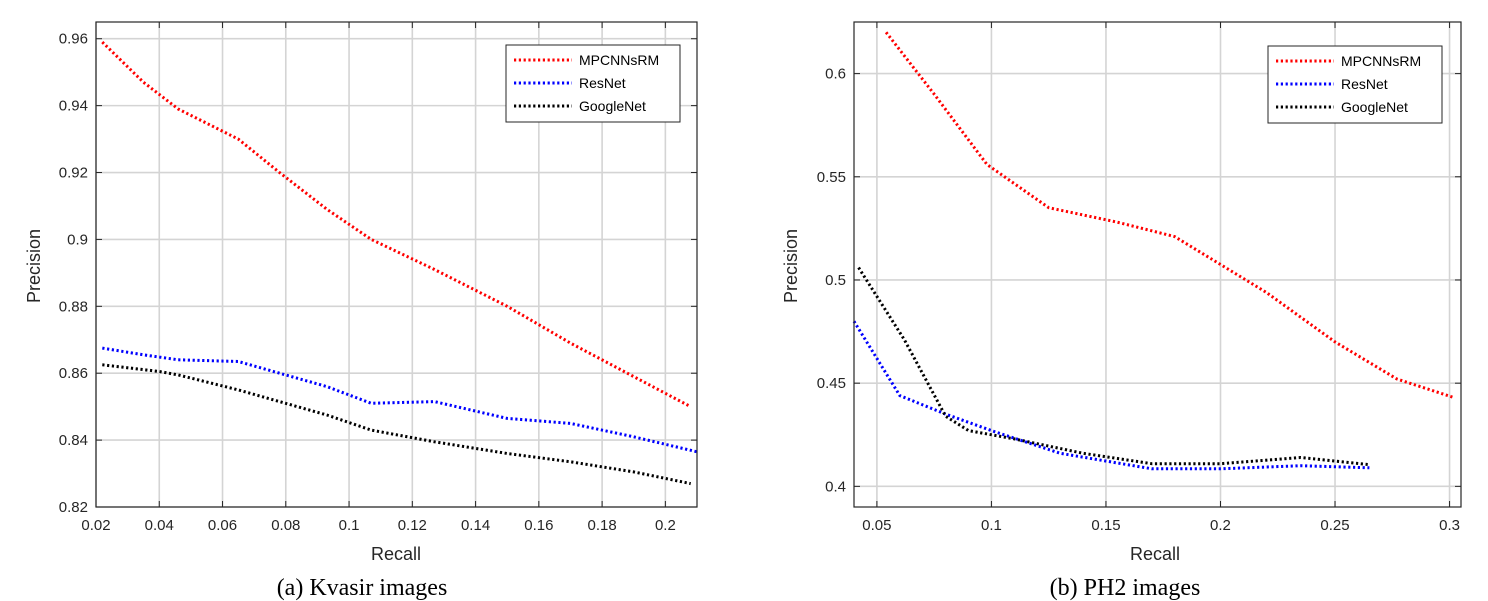 The image size is (1488, 601). I want to click on y-tick-label: 0.55, so click(831, 177).